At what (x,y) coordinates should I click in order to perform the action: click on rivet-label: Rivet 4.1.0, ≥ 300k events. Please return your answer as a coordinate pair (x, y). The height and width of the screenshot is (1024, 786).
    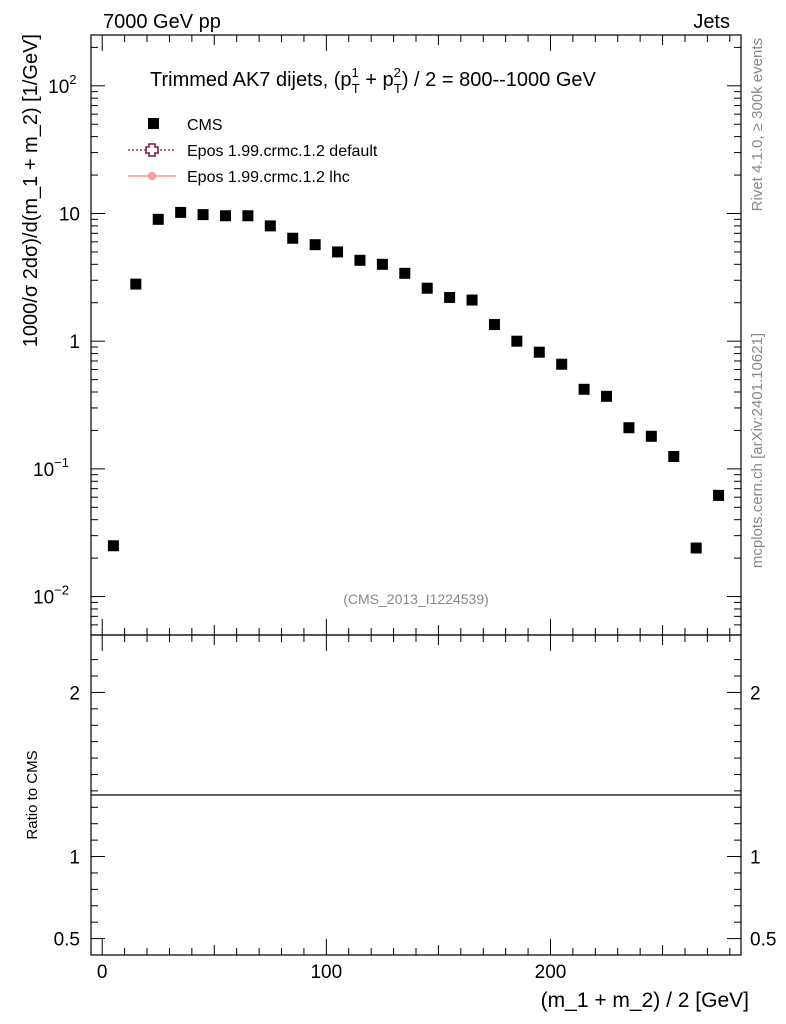
    Looking at the image, I should click on (757, 124).